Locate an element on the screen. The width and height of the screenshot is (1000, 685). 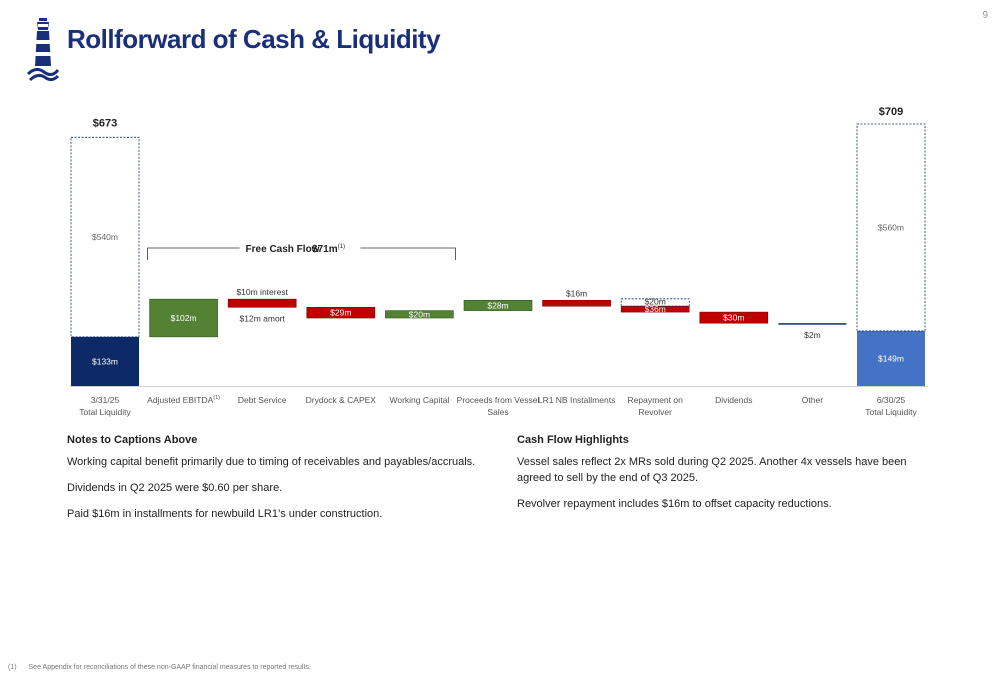
page-number: 9 is located at coordinates (985, 15).